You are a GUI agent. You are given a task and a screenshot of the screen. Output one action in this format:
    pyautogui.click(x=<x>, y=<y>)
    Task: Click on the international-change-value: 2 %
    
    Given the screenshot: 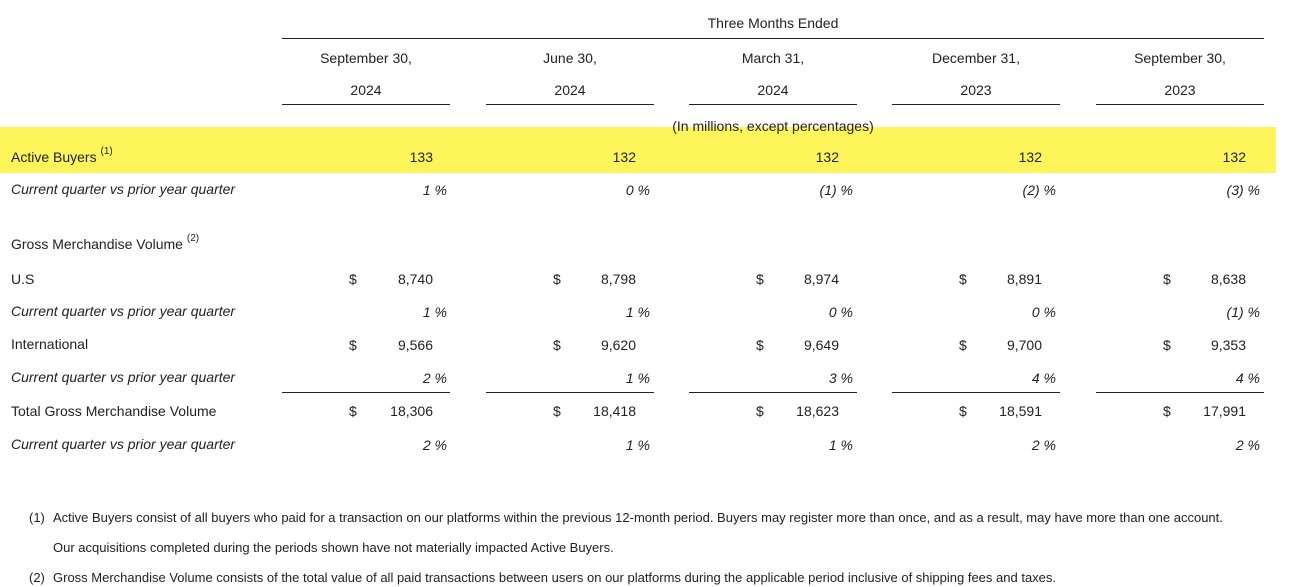 What is the action you would take?
    pyautogui.click(x=434, y=378)
    